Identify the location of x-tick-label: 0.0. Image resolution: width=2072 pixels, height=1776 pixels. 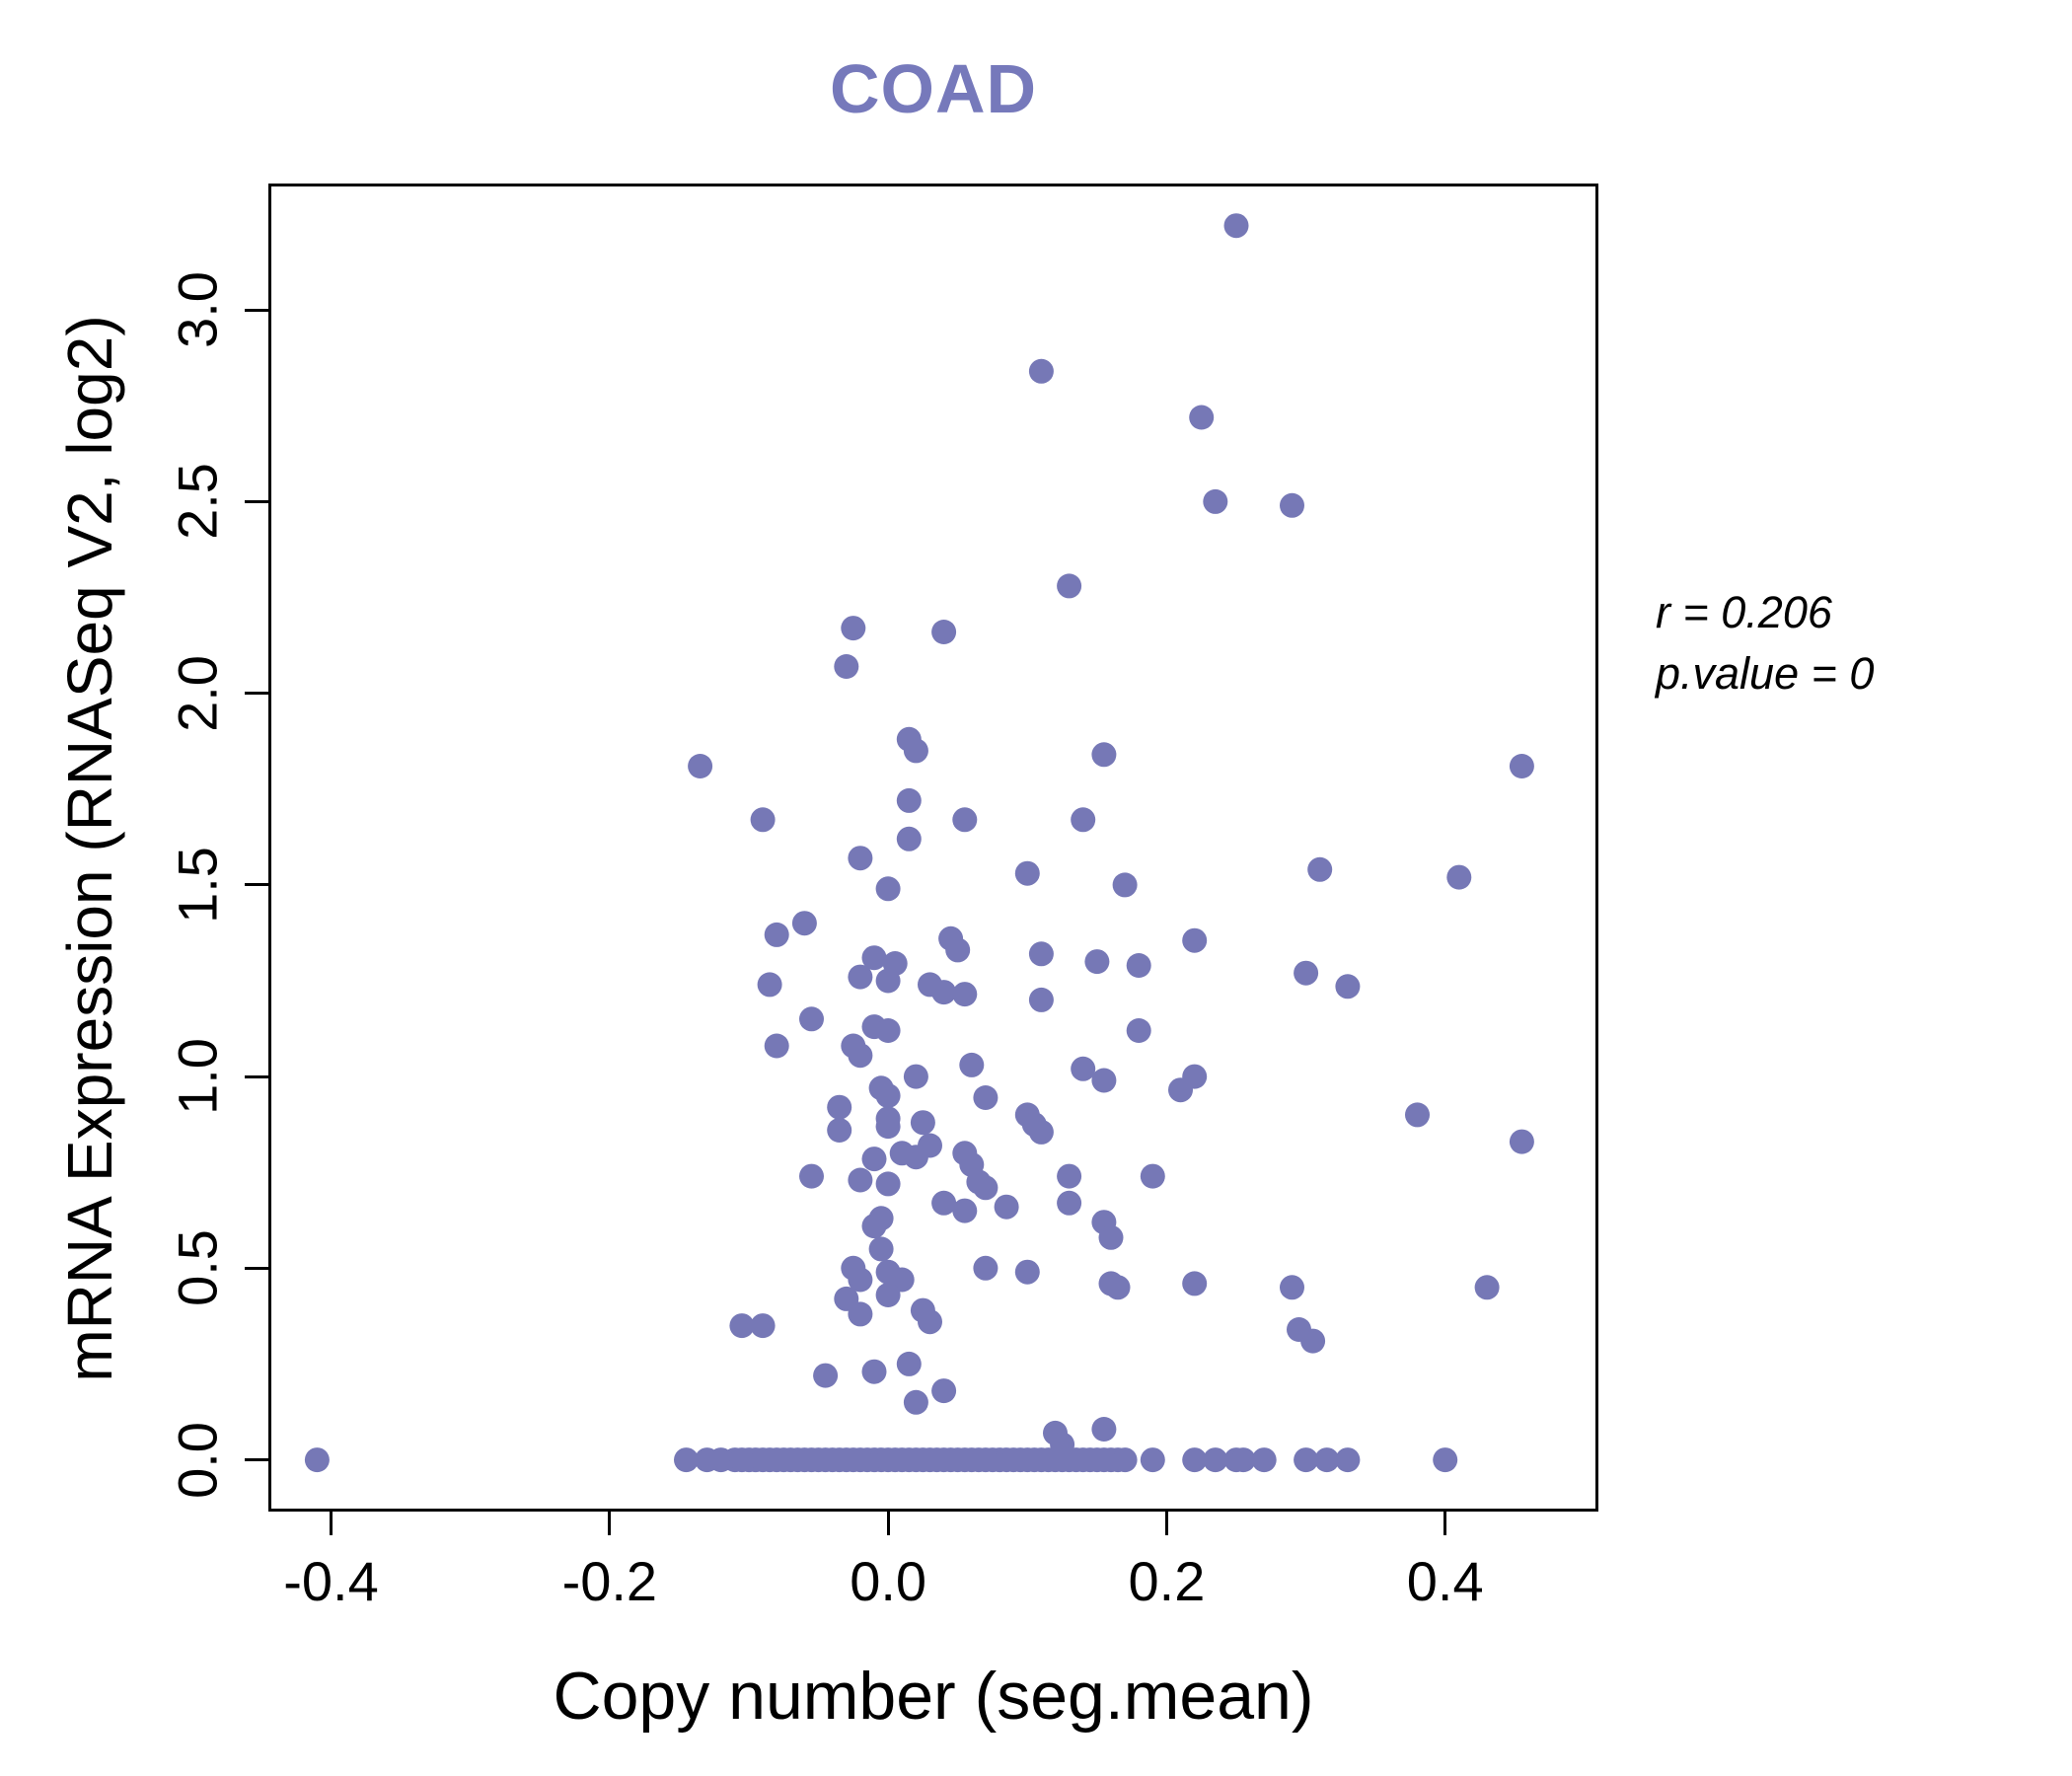
(889, 1581).